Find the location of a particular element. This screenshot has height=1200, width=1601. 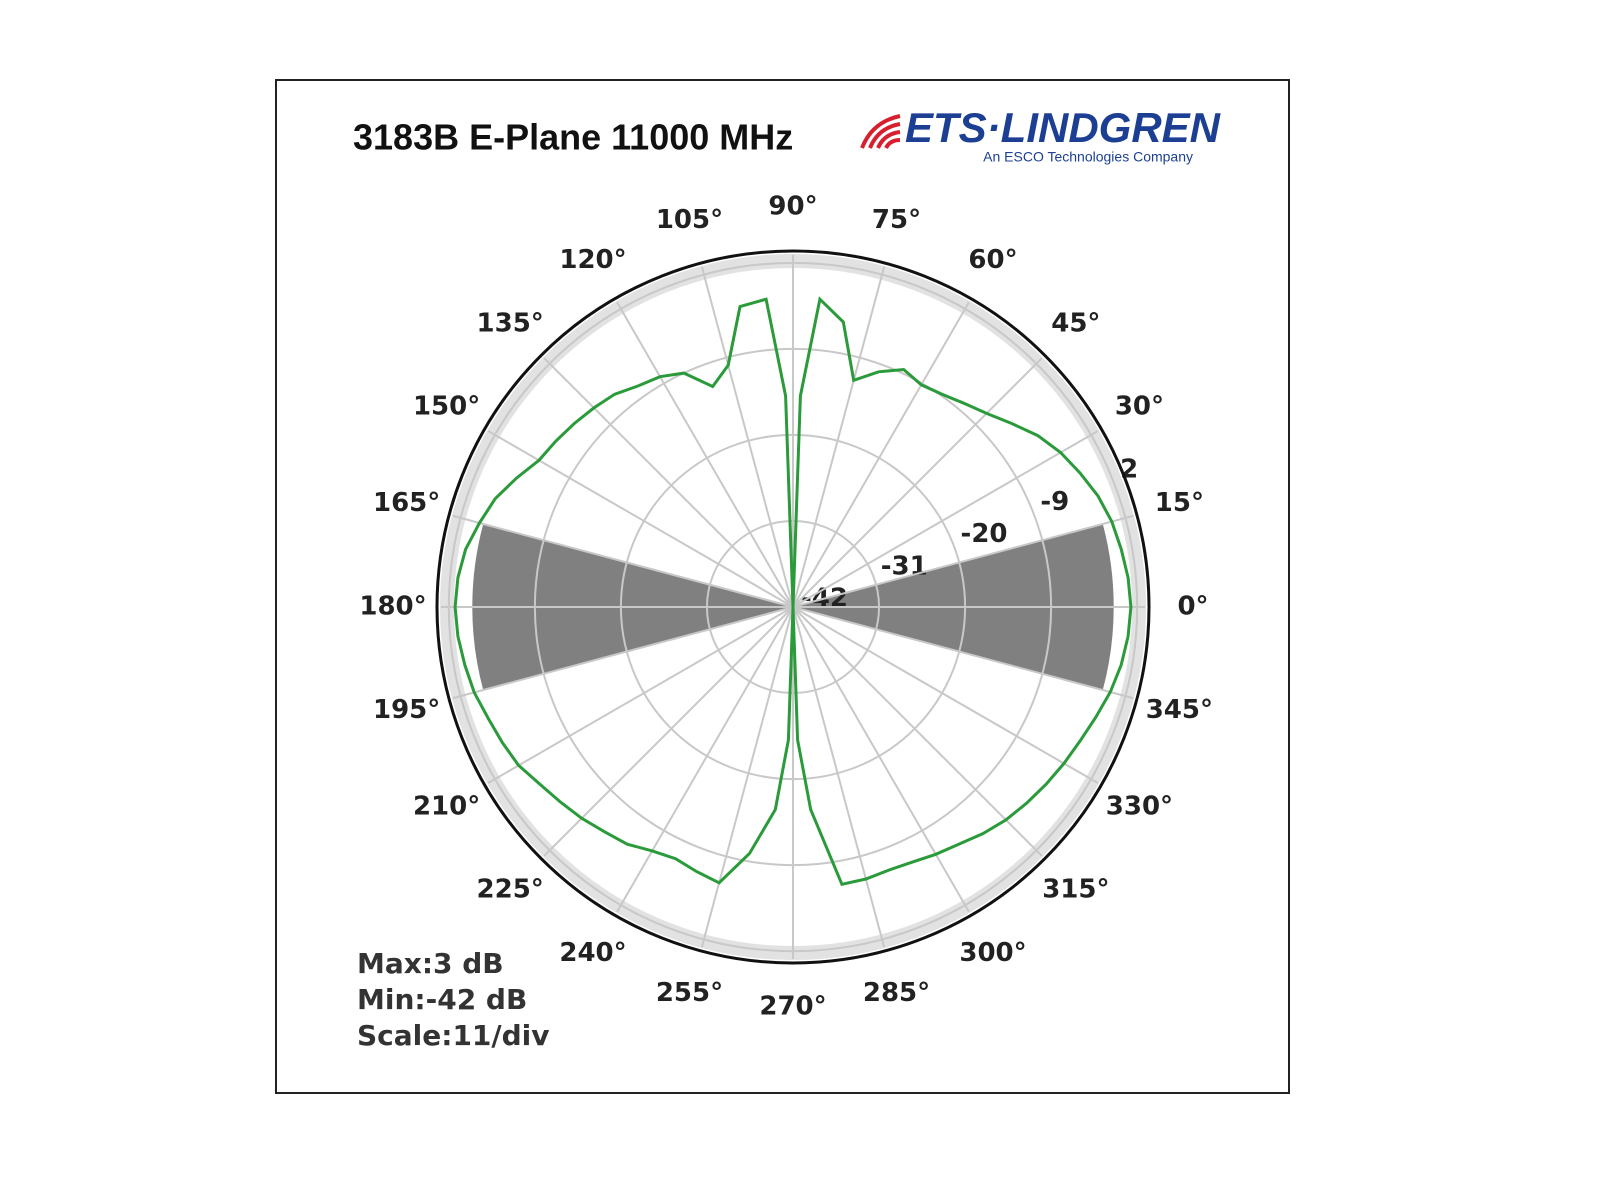

x-tick-label: 45° is located at coordinates (1075, 324).